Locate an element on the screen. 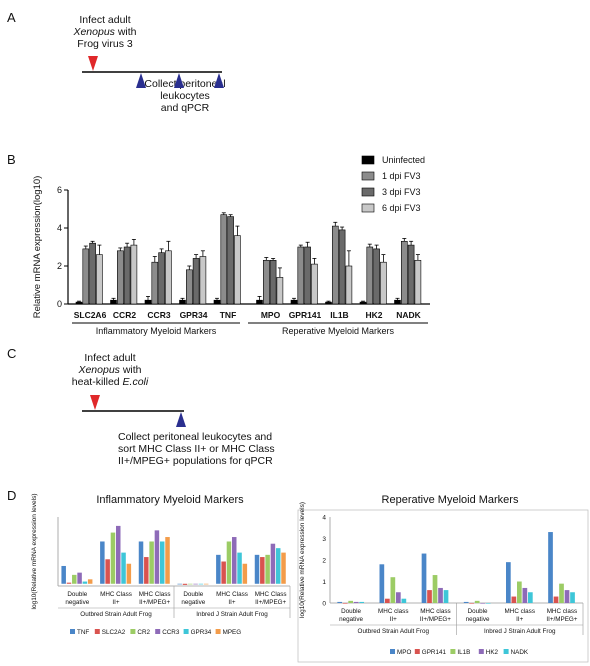 Image resolution: width=590 pixels, height=666 pixels. panel-a-collect-arrow is located at coordinates (141, 80).